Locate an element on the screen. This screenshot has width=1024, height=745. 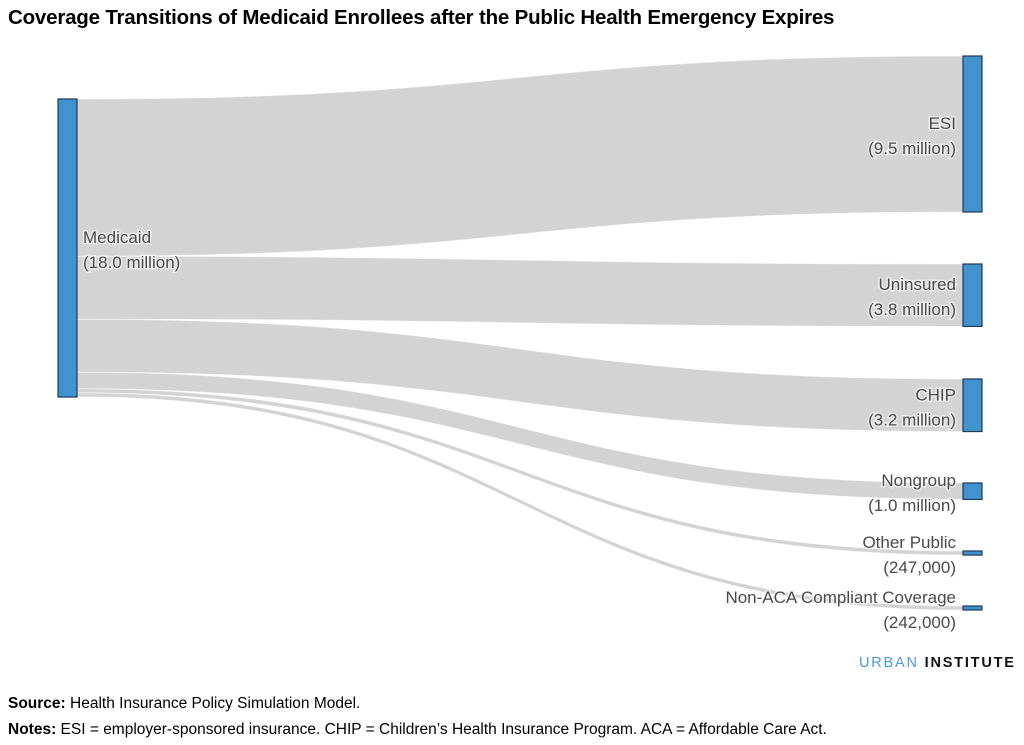
logo-urban: URBAN is located at coordinates (889, 663).